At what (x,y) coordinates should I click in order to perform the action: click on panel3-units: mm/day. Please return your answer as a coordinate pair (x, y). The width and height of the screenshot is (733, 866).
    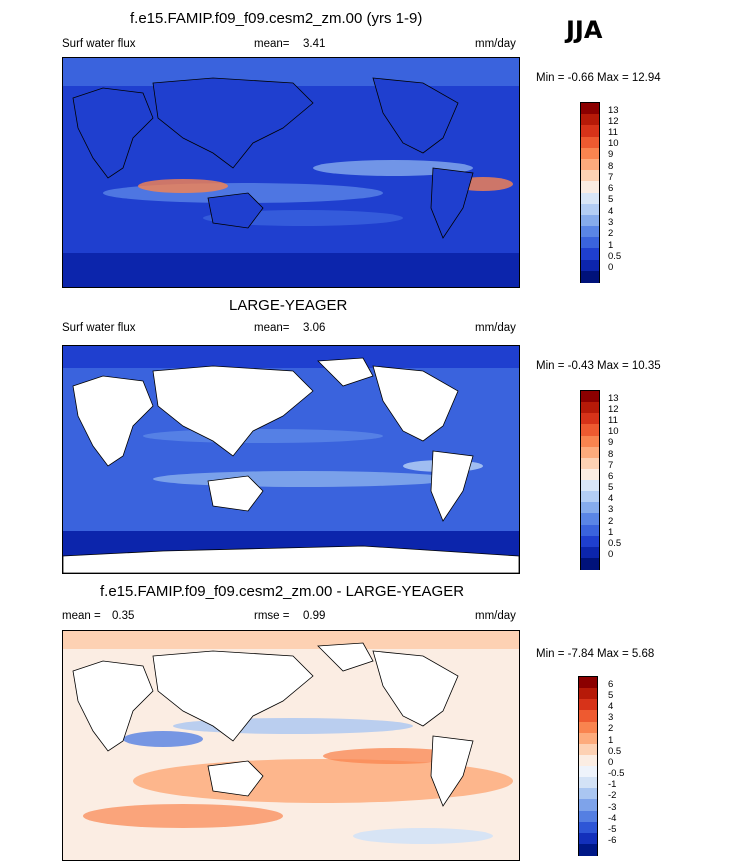
    Looking at the image, I should click on (495, 616).